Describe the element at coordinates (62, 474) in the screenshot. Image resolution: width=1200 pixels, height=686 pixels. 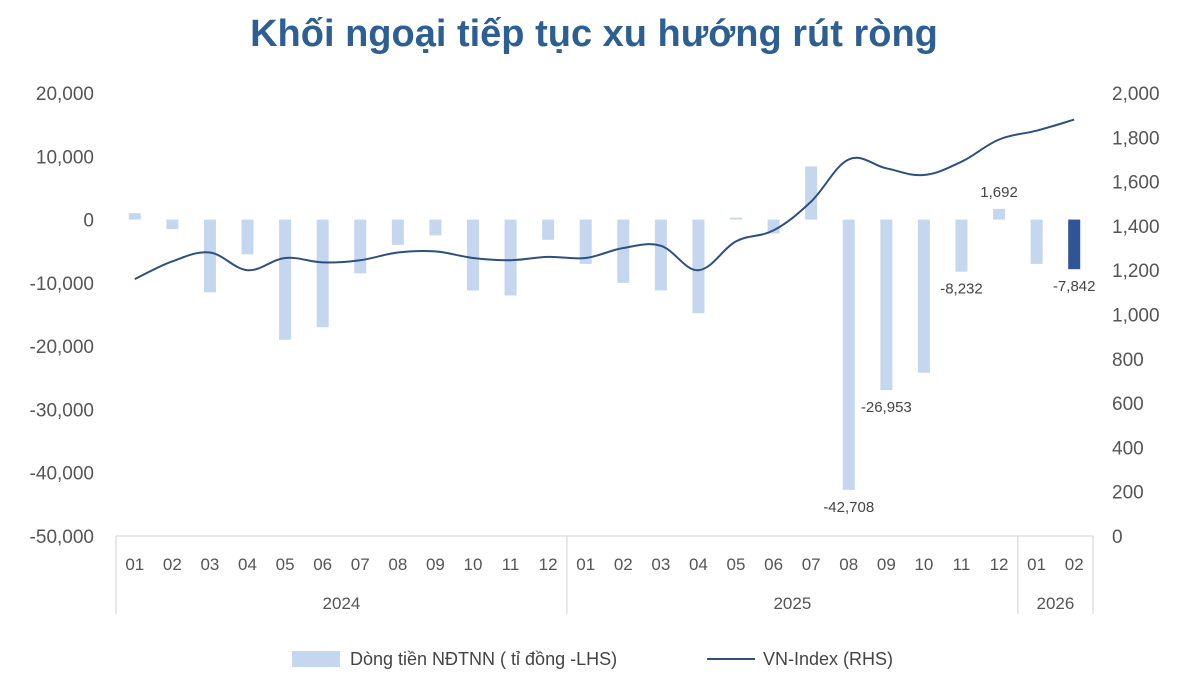
I see `left-tick-label: -40,000` at that location.